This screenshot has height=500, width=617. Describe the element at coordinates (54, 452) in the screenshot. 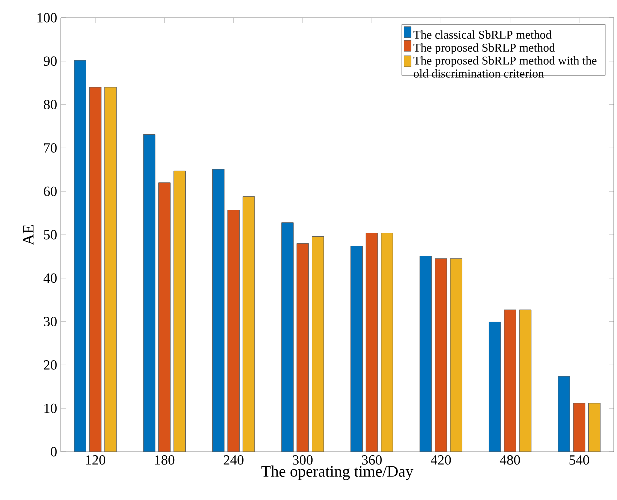

I see `y-tick-label: 0` at that location.